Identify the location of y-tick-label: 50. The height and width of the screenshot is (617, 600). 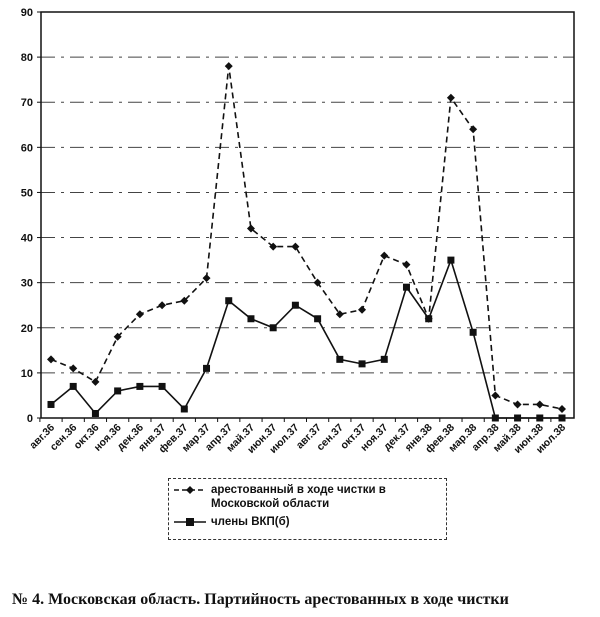
(27, 193).